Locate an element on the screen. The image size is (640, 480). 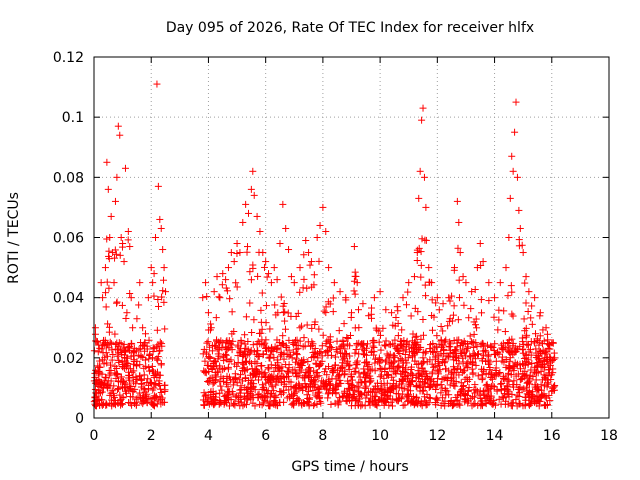
x-tick-label: 6 is located at coordinates (265, 436).